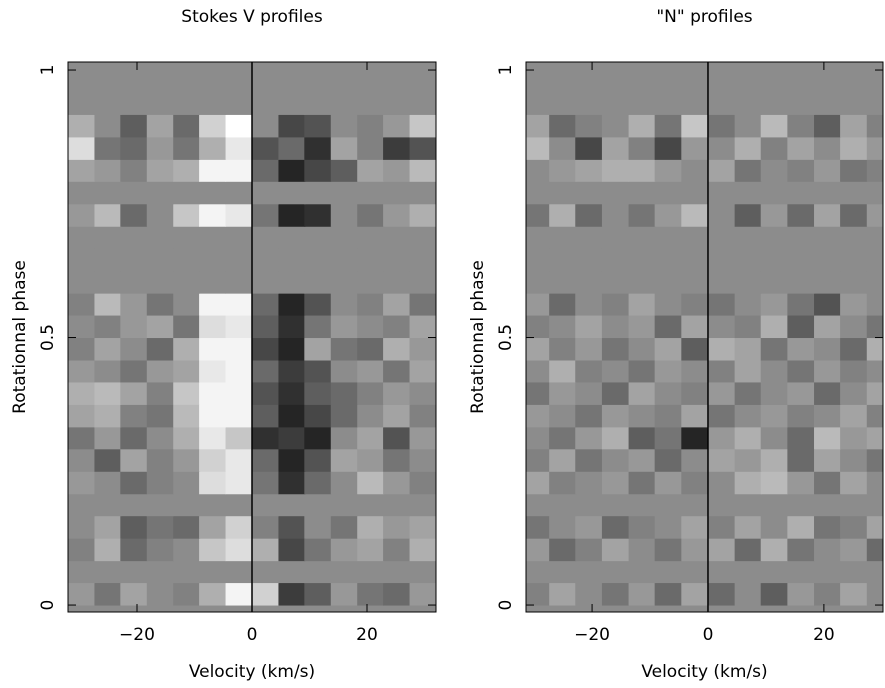 The height and width of the screenshot is (688, 885). Describe the element at coordinates (48, 605) in the screenshot. I see `y-tick-label: 0` at that location.